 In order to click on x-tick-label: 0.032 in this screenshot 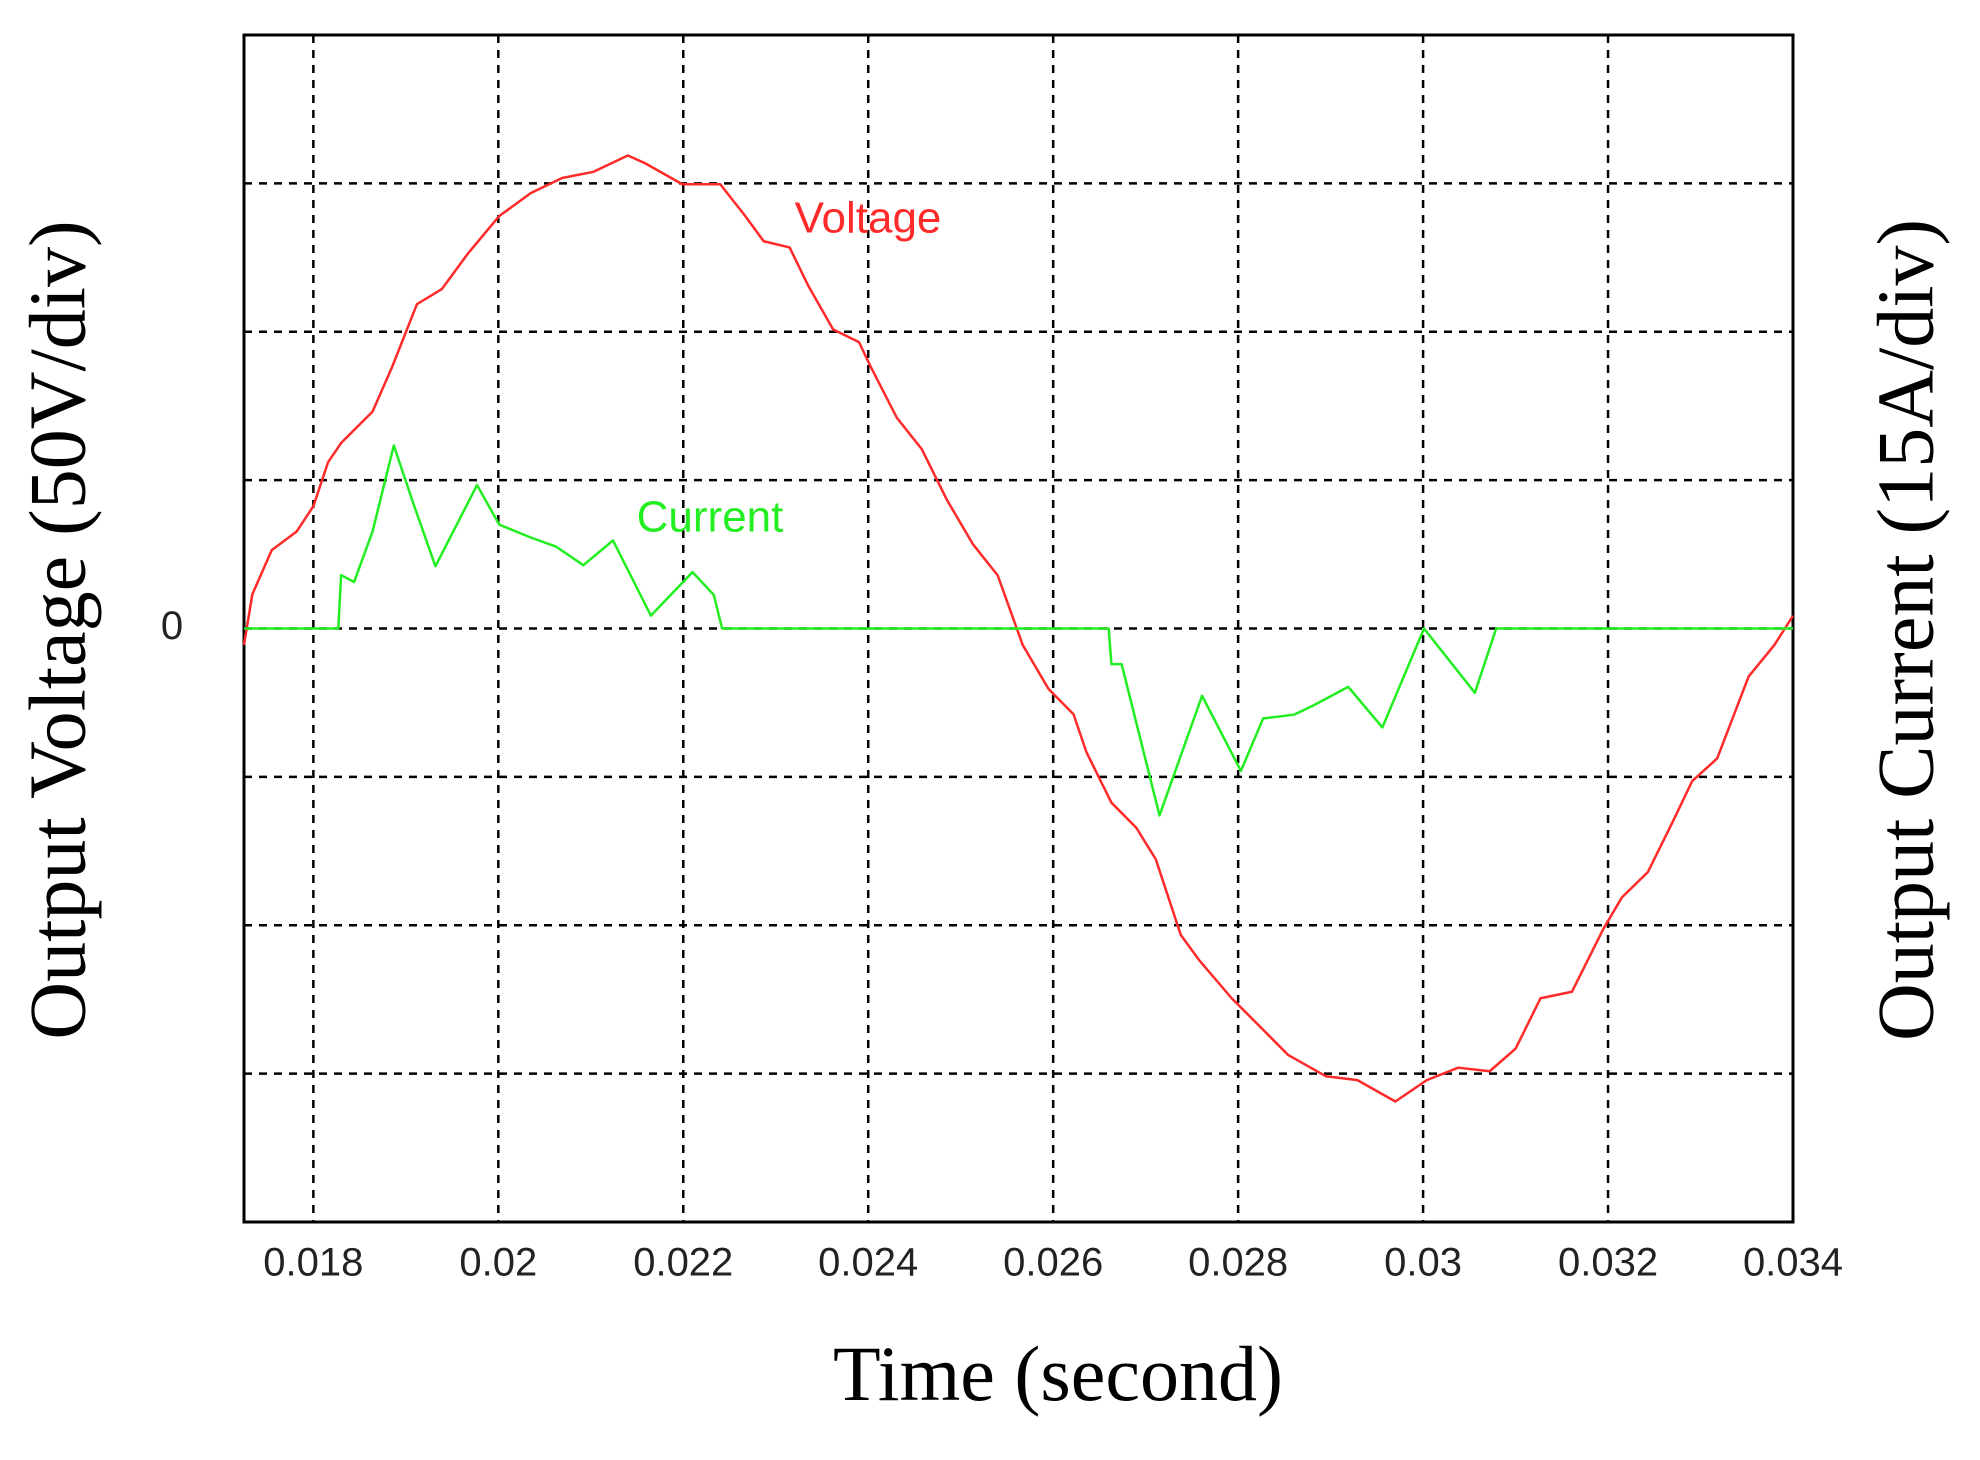, I will do `click(1608, 1263)`.